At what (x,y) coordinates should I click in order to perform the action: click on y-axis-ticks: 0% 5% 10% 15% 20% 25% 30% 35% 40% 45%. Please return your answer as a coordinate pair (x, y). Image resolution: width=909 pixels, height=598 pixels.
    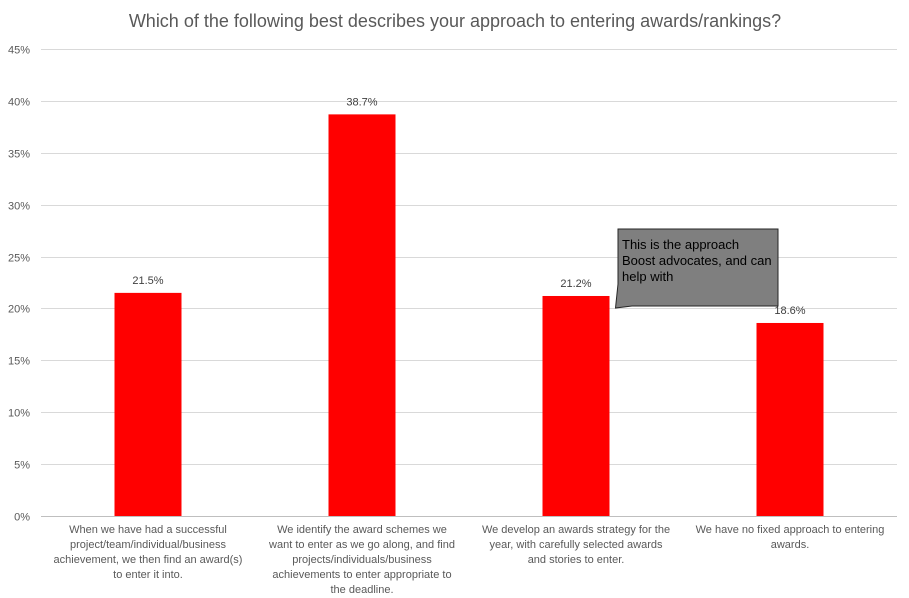
    Looking at the image, I should click on (19, 284).